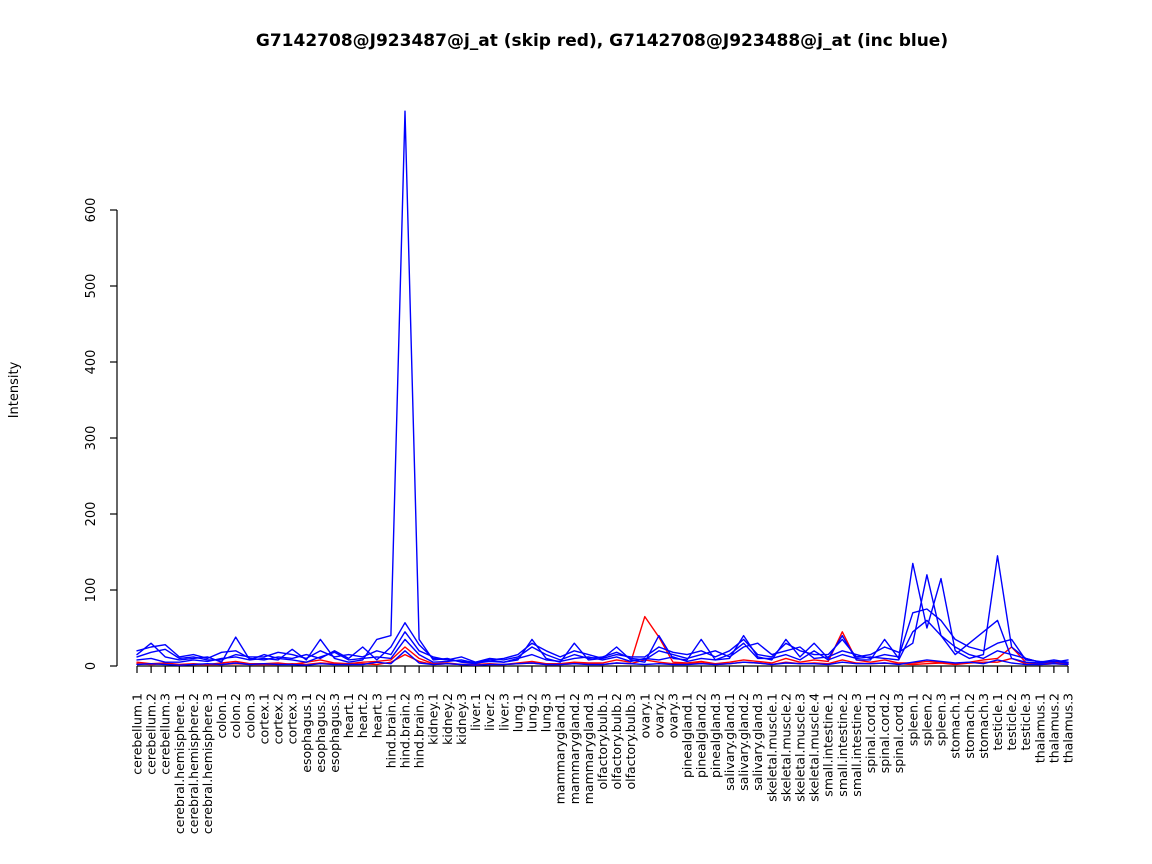 Image resolution: width=1152 pixels, height=864 pixels. Describe the element at coordinates (1053, 728) in the screenshot. I see `x-tick-label: thalamus.2` at that location.